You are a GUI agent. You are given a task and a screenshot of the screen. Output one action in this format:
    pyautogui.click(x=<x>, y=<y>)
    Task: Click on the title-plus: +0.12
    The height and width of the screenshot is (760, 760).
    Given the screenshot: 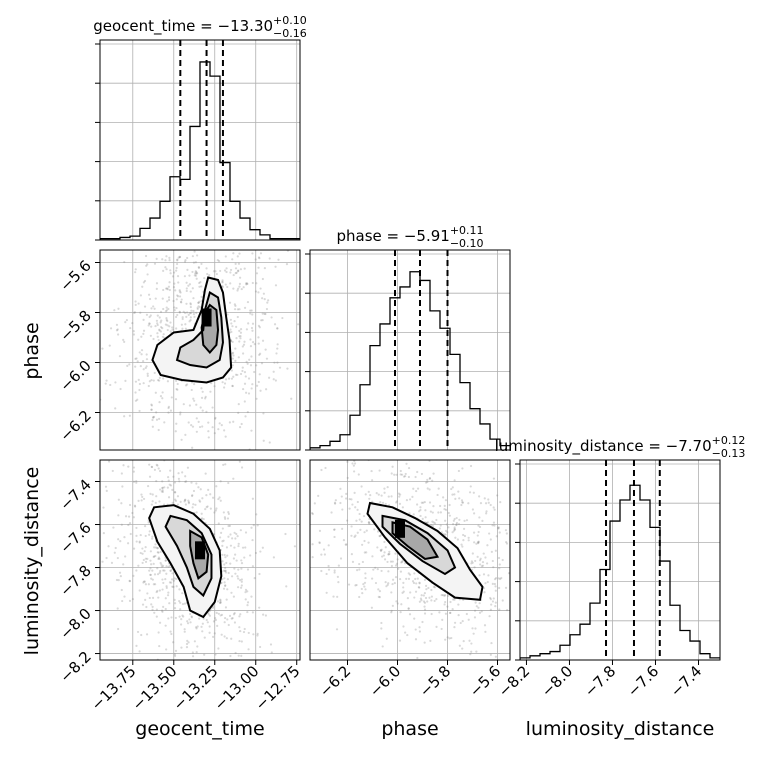 What is the action you would take?
    pyautogui.click(x=729, y=440)
    